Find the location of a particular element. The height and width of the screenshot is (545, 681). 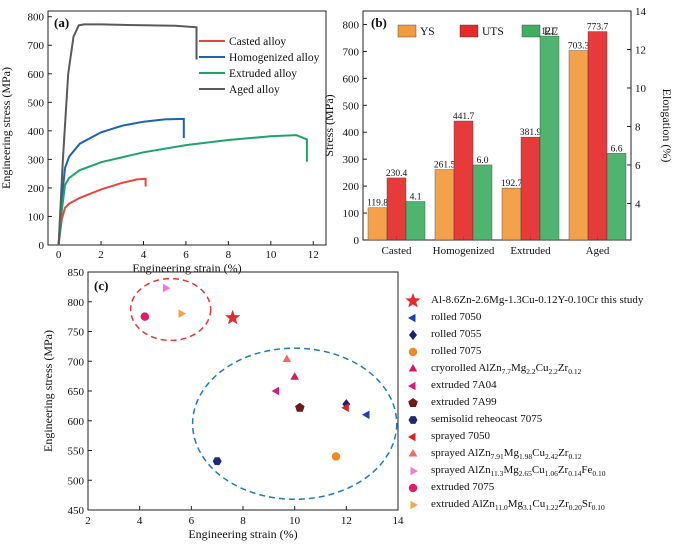

panel-b-bar-value: 773.7 is located at coordinates (598, 28).